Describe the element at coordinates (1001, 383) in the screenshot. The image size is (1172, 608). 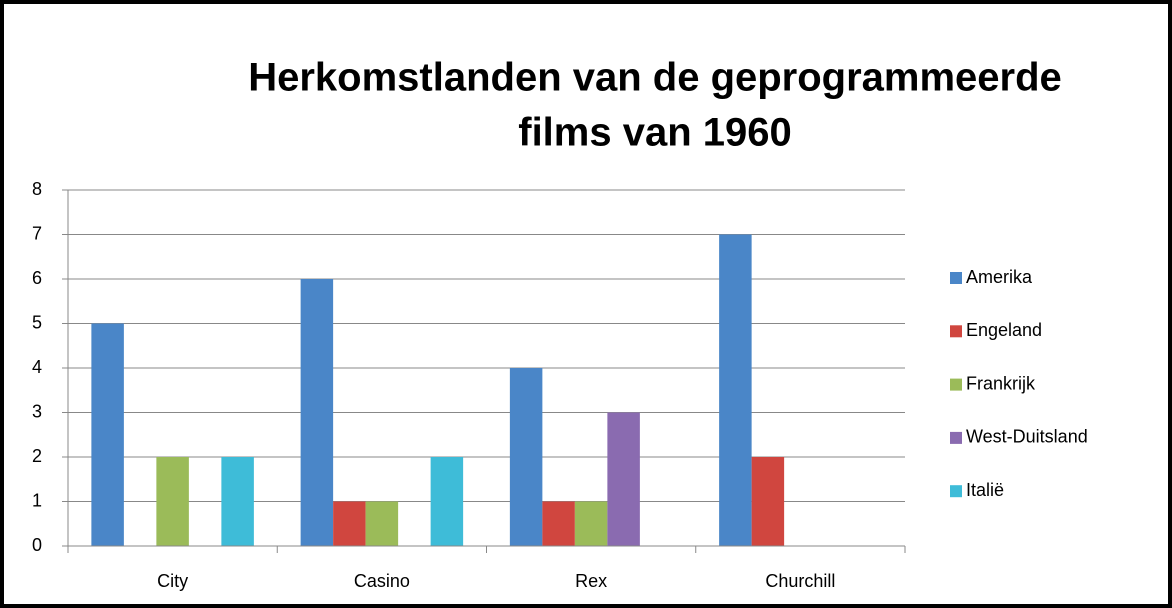
I see `legend-label: Frankrijk` at that location.